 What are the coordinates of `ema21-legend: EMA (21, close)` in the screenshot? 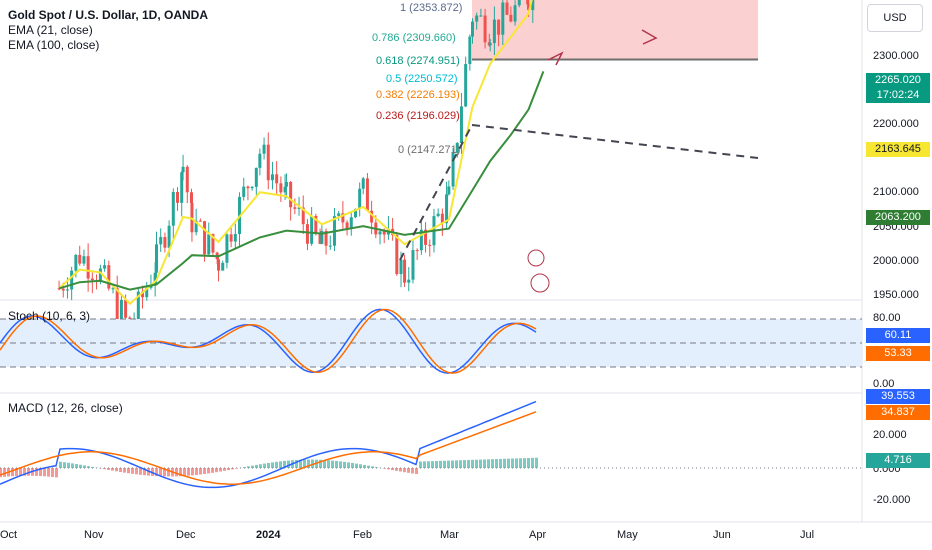 It's located at (50, 30).